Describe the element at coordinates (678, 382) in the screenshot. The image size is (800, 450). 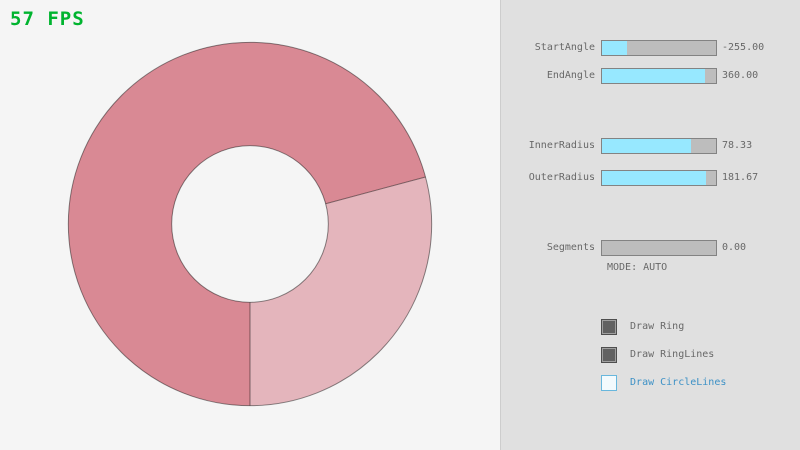
I see `checkbox-draw-circlelines-label: Draw CircleLines` at that location.